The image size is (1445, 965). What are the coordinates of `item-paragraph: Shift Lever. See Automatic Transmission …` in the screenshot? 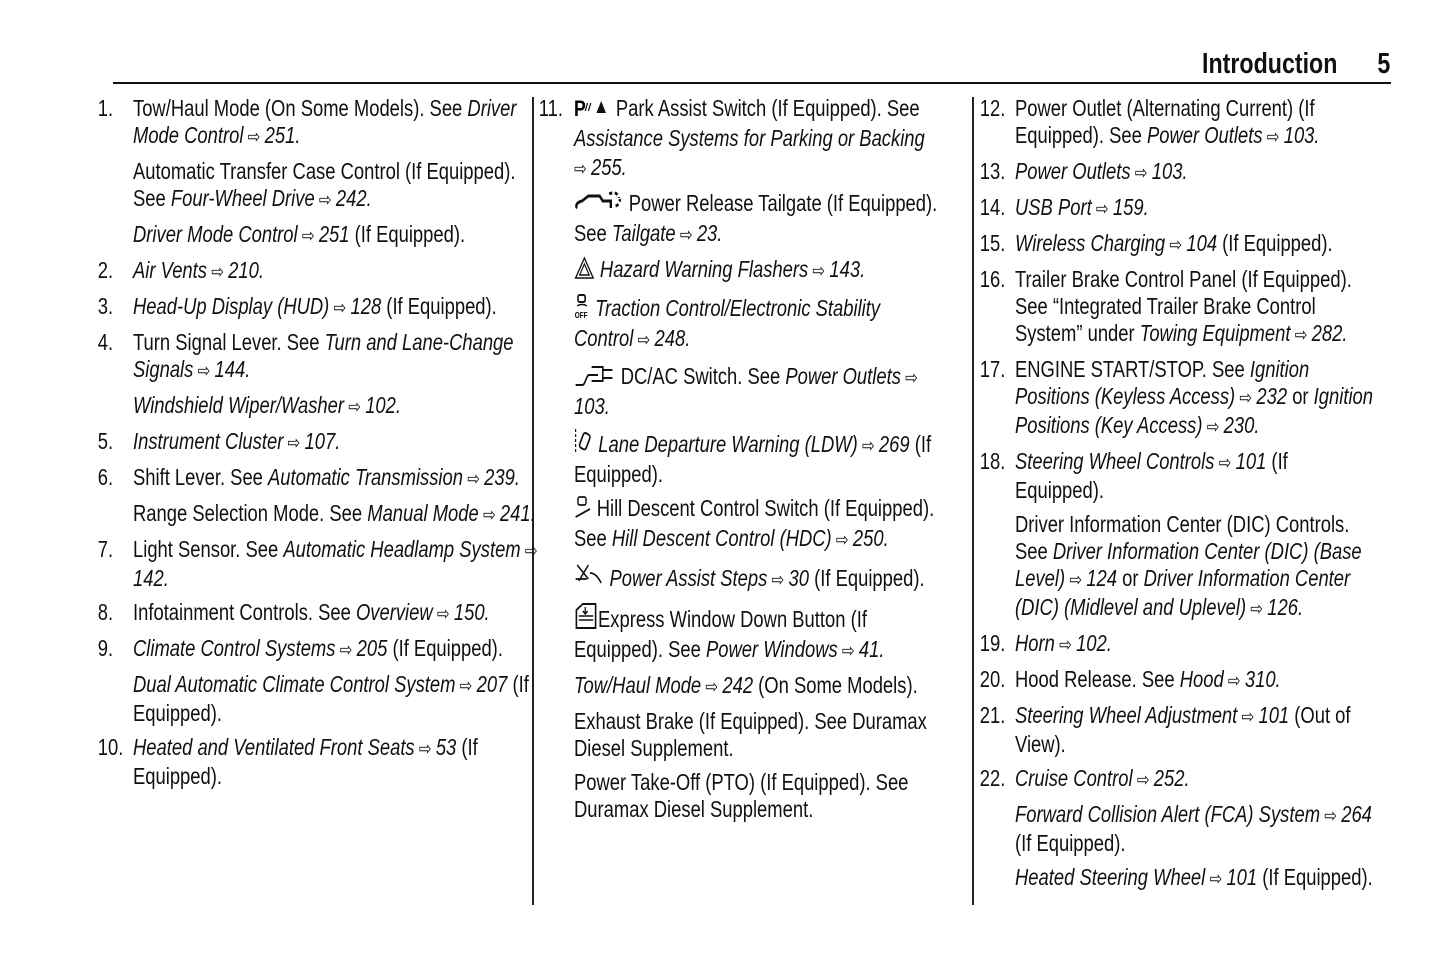 It's located at (337, 478).